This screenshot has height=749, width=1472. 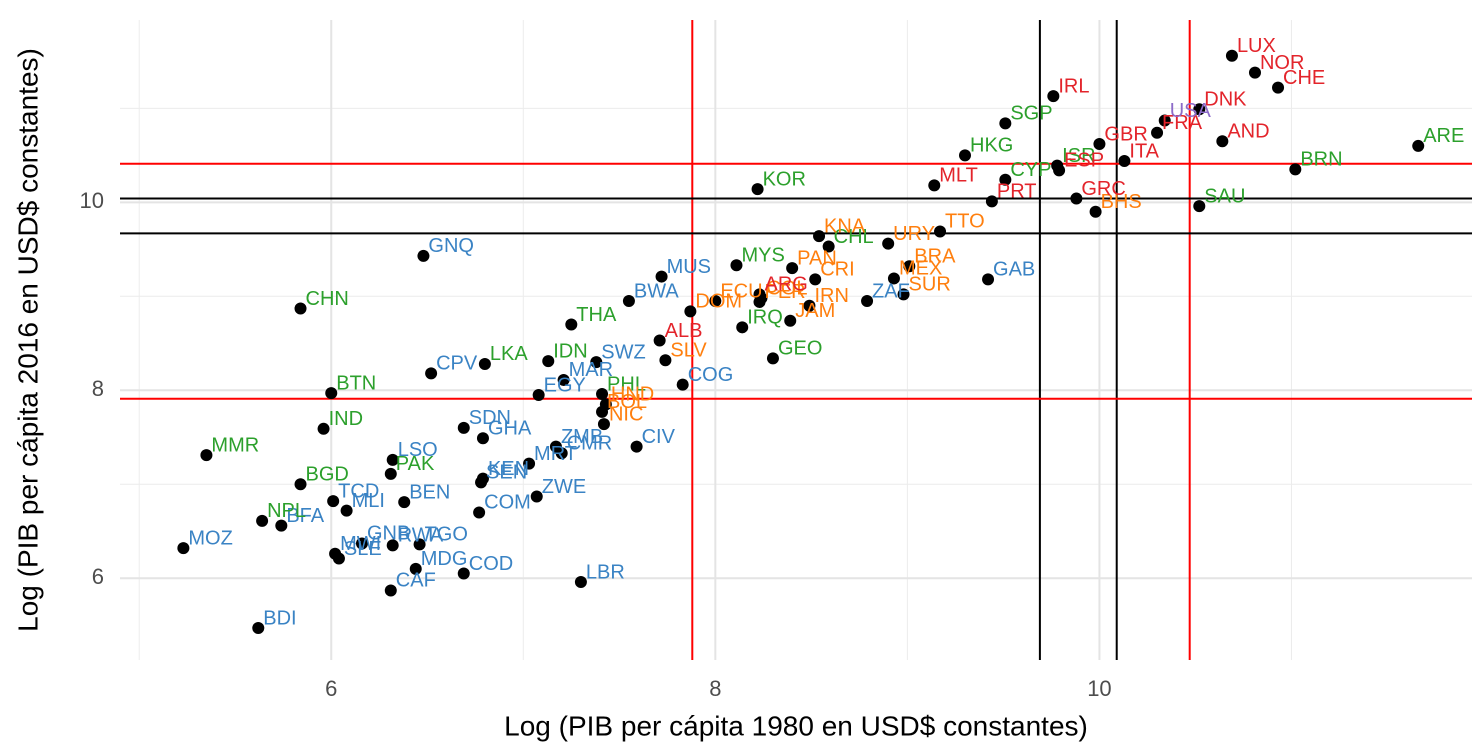 I want to click on point-label: ZAF, so click(x=891, y=291).